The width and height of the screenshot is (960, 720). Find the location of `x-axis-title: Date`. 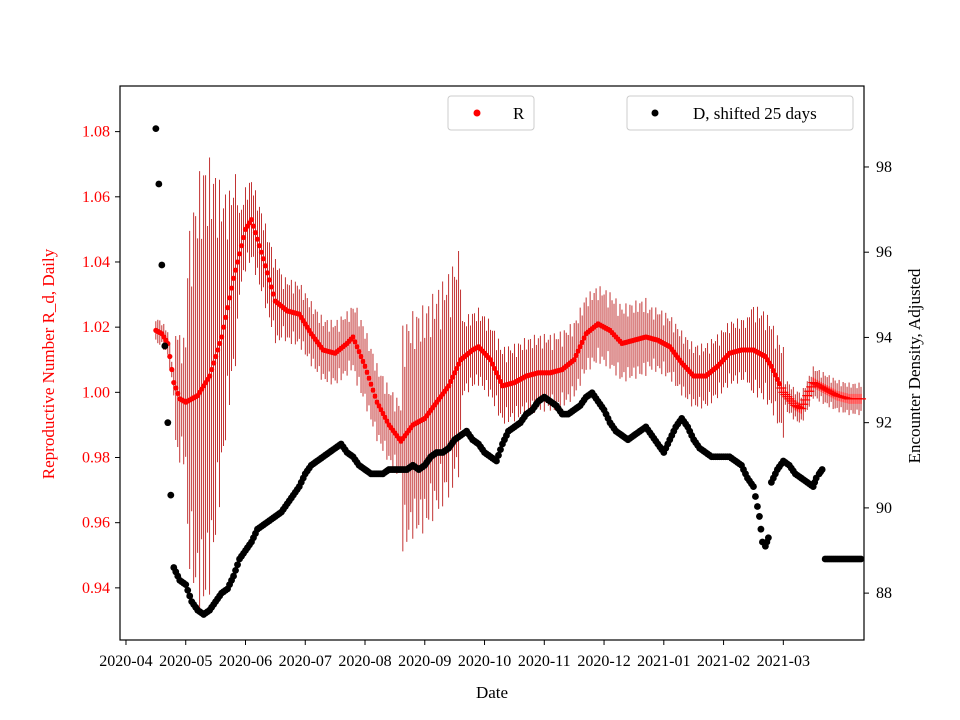

x-axis-title: Date is located at coordinates (492, 692).